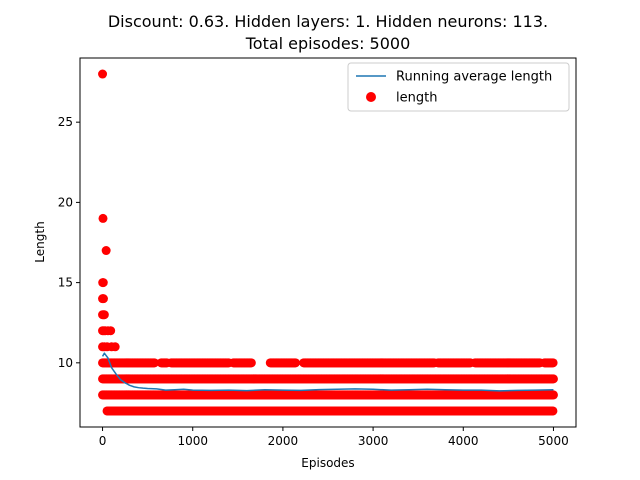 The image size is (640, 480). Describe the element at coordinates (327, 463) in the screenshot. I see `x-axis-label: Episodes` at that location.